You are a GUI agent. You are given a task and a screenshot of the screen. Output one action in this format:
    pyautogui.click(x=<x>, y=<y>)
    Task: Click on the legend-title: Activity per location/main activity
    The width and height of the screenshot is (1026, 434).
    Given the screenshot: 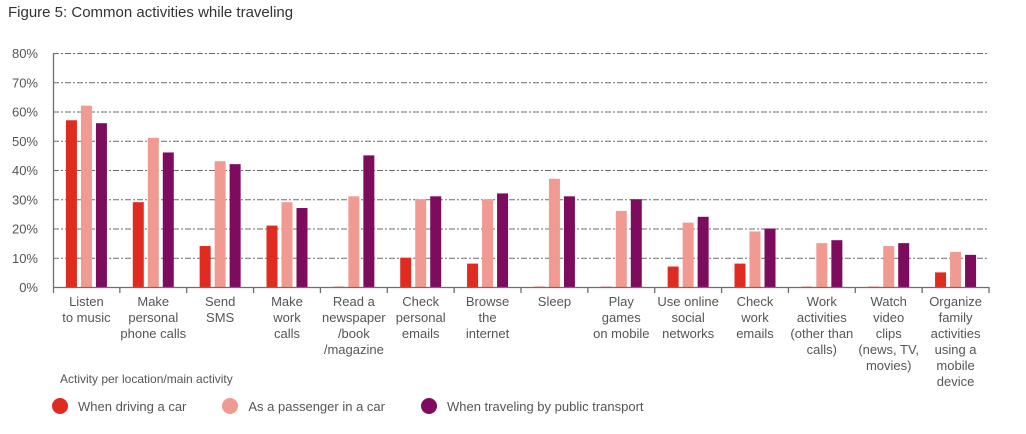 What is the action you would take?
    pyautogui.click(x=146, y=379)
    